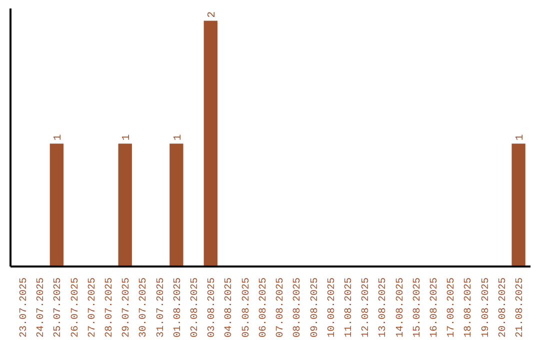  I want to click on x-tick-label: 06.08.2025, so click(264, 307).